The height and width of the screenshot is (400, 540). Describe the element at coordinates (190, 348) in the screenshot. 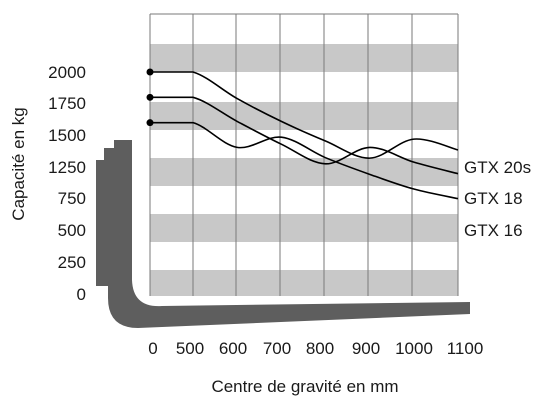

I see `x-tick-label: 500` at that location.